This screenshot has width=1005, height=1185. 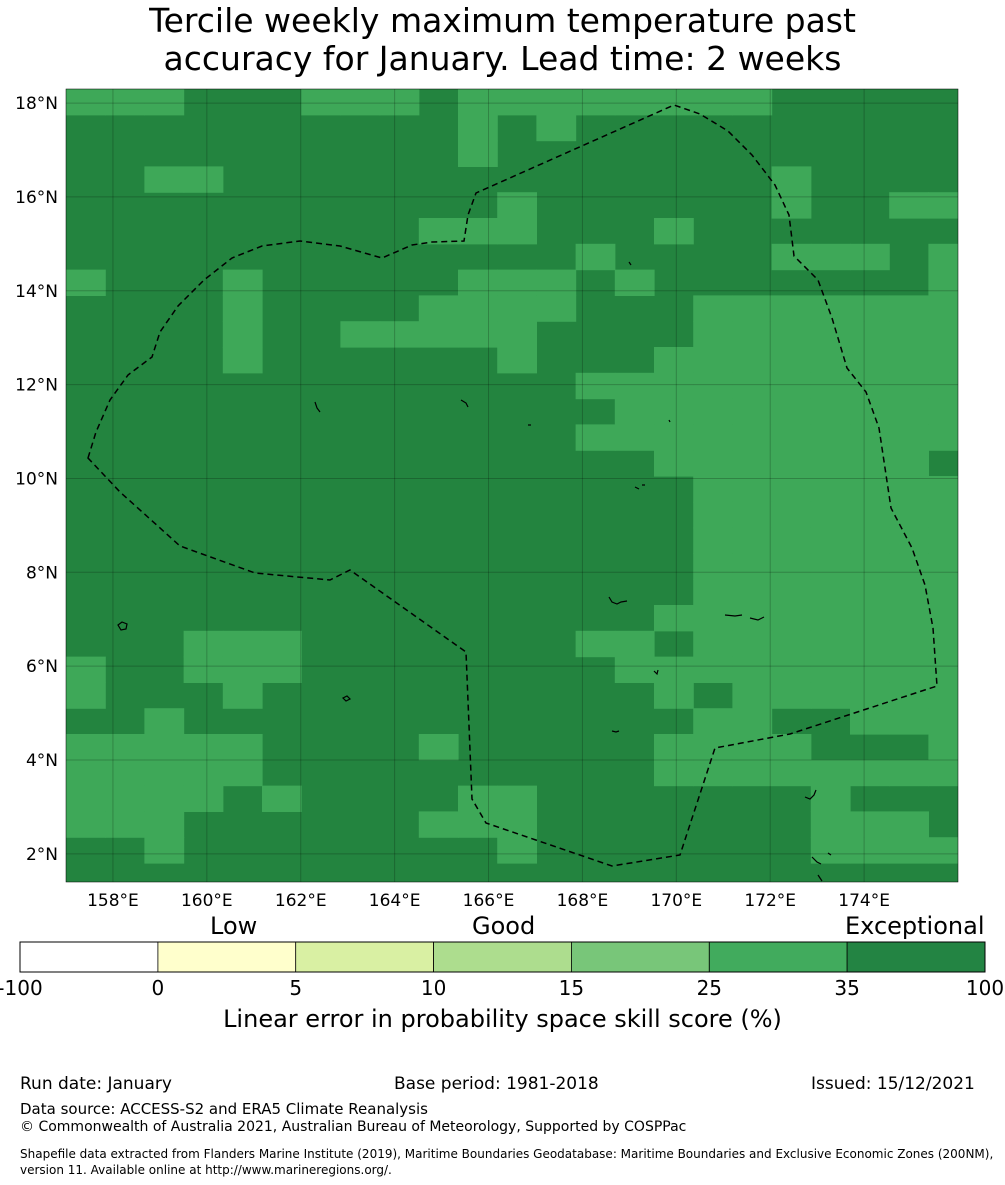 What do you see at coordinates (36, 198) in the screenshot?
I see `lat-tick-label: 16°N` at bounding box center [36, 198].